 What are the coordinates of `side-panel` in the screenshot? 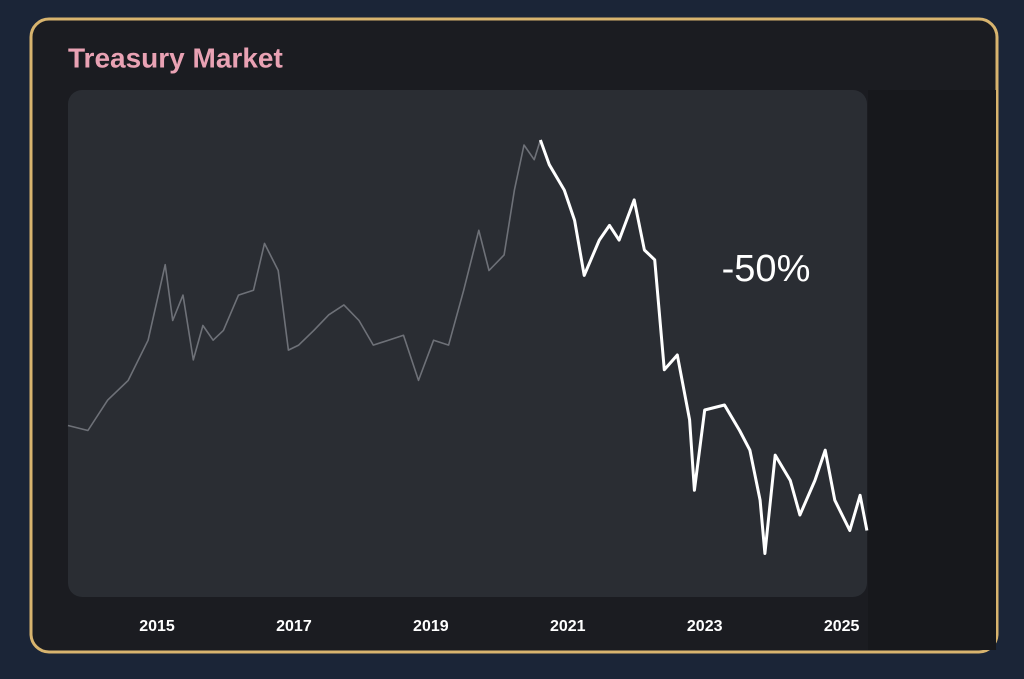 It's located at (932, 370).